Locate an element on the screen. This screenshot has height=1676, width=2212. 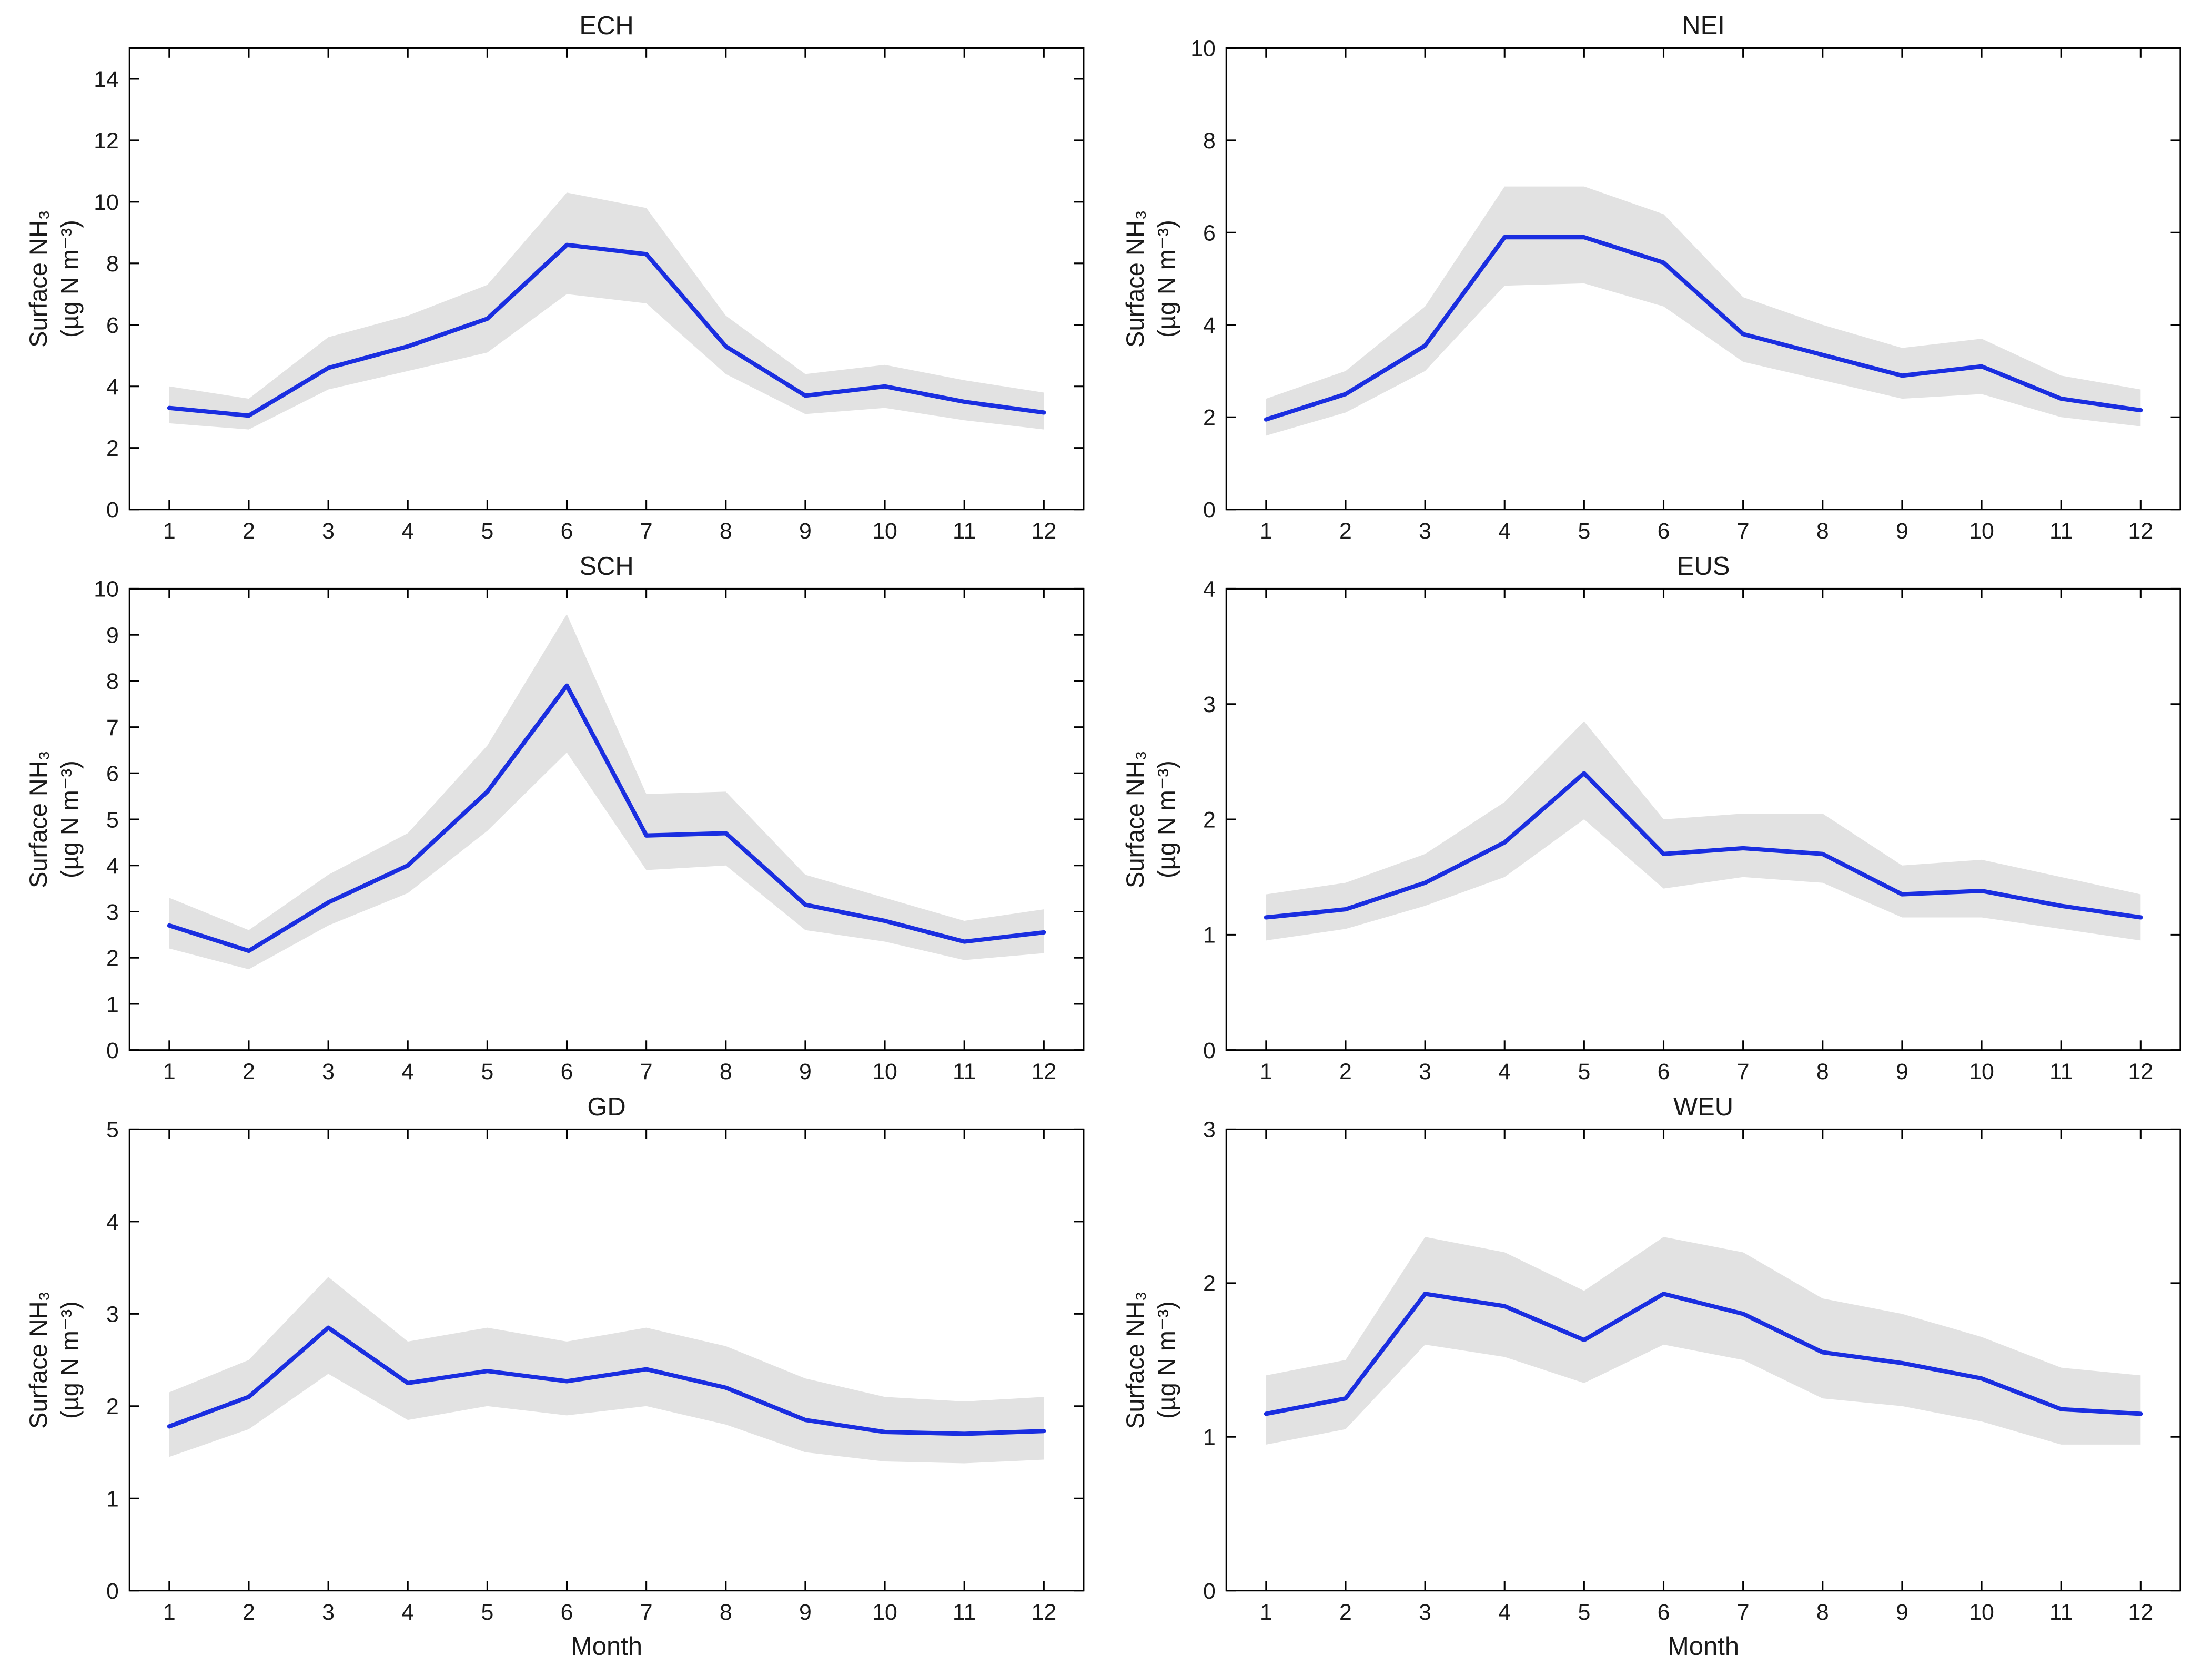
y-tick-label: 9 is located at coordinates (112, 635).